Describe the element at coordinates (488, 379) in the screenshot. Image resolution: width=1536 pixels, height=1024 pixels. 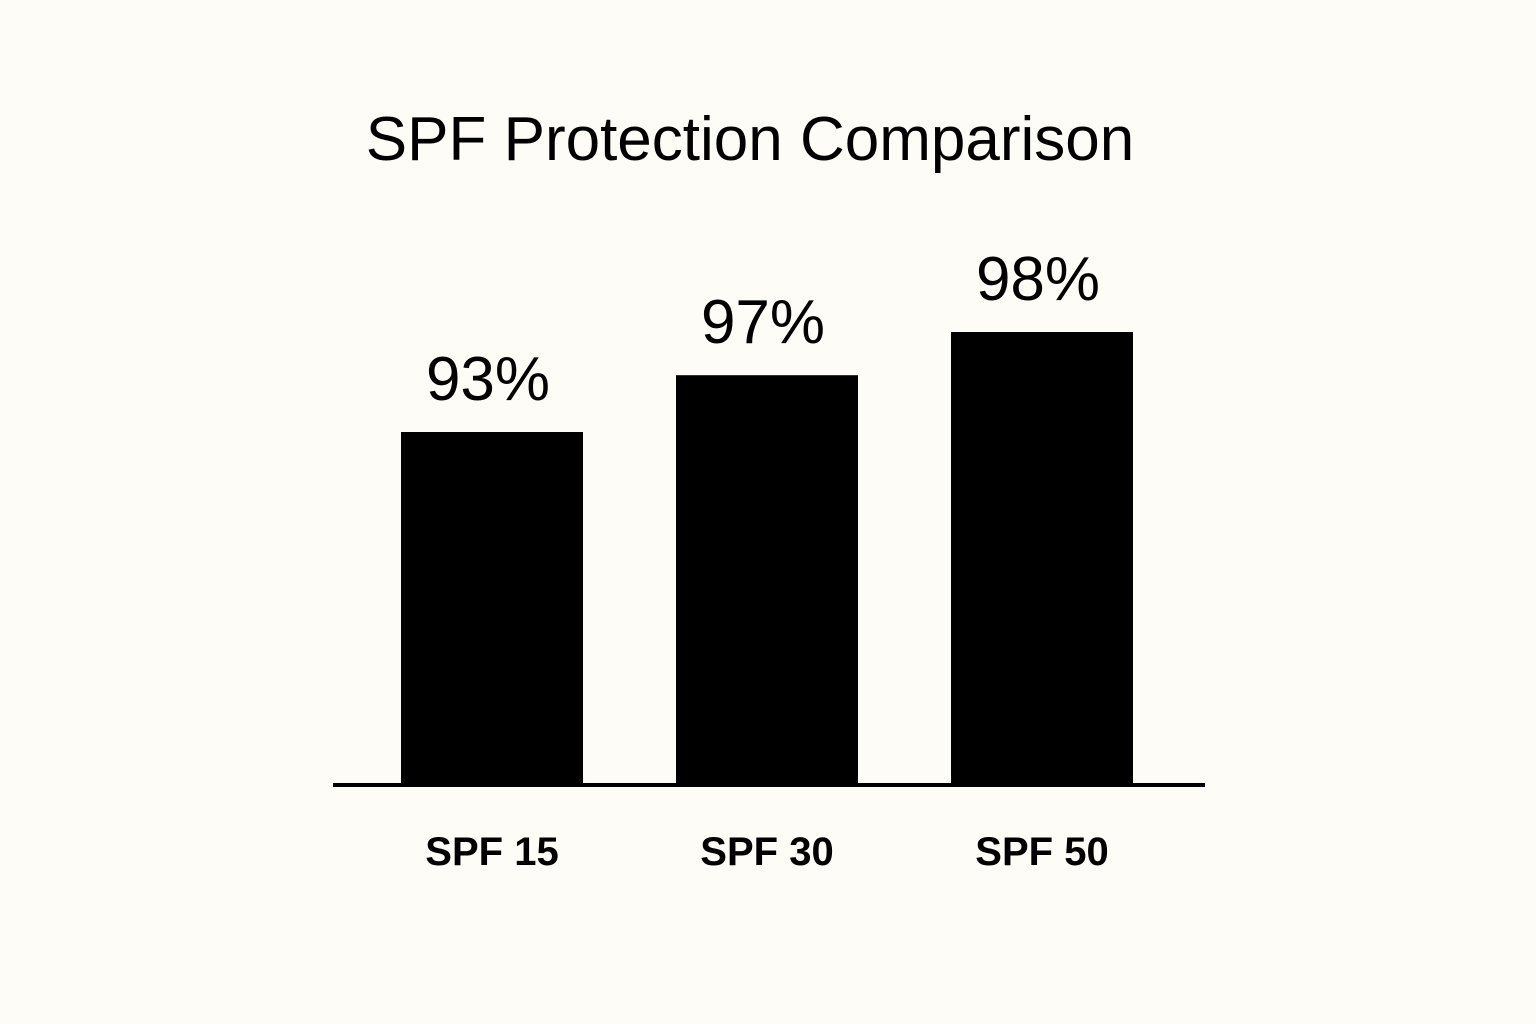
I see `value-label-spf-15: 93%` at that location.